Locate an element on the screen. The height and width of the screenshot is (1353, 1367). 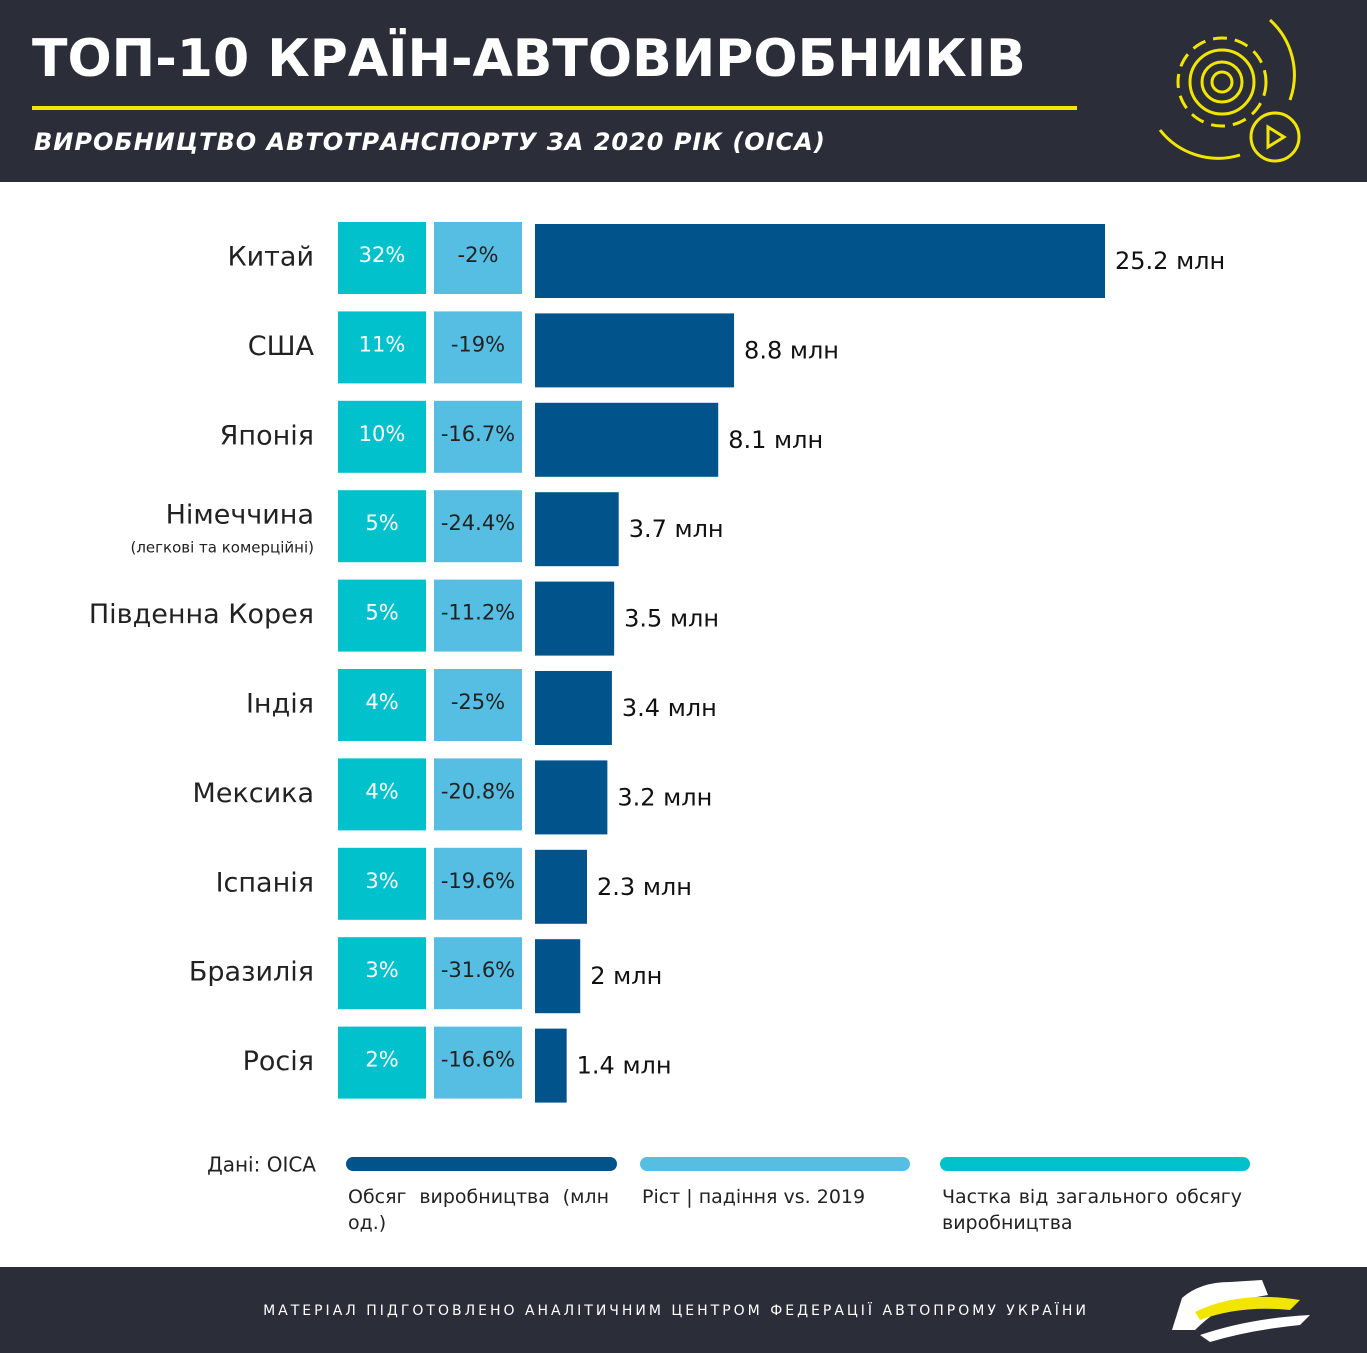
growth-label: -19.6% is located at coordinates (478, 881).